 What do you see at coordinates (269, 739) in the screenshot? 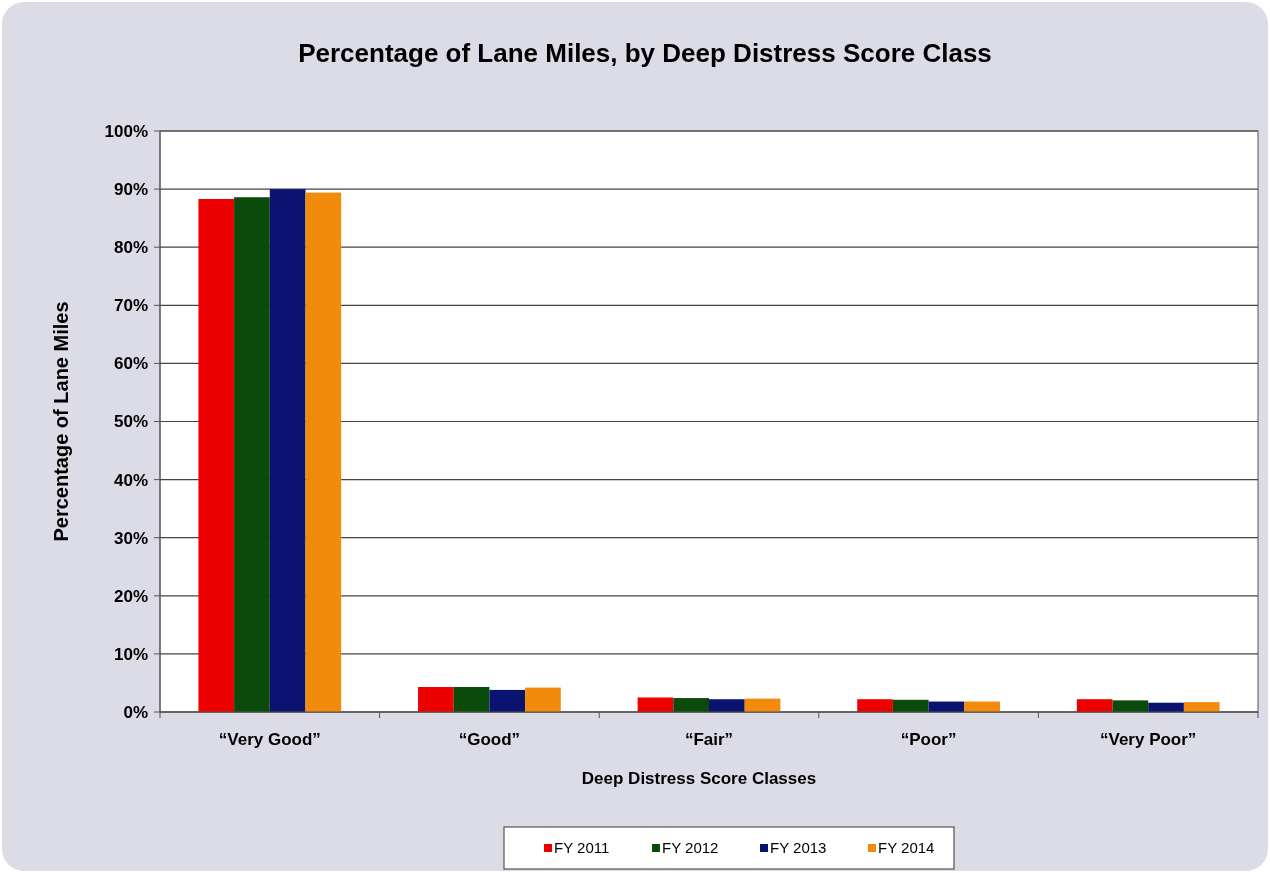
I see `x-tick-label: “Very Good”` at bounding box center [269, 739].